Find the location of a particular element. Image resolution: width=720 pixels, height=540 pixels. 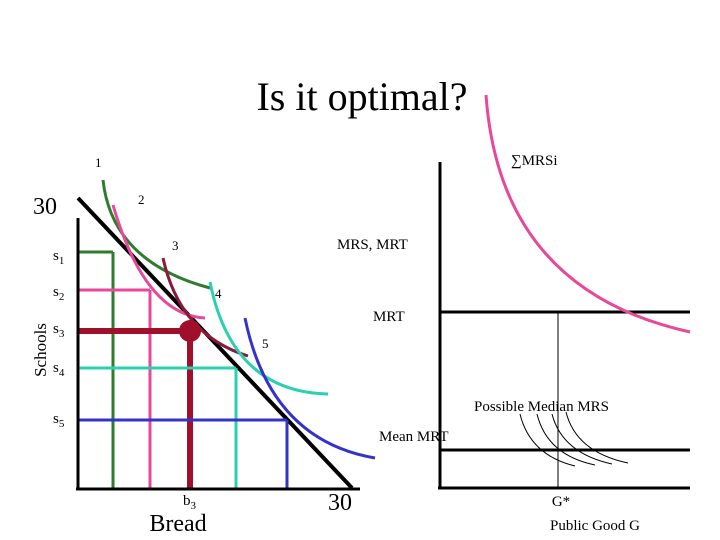

curve-label-1: 1 is located at coordinates (98, 162).